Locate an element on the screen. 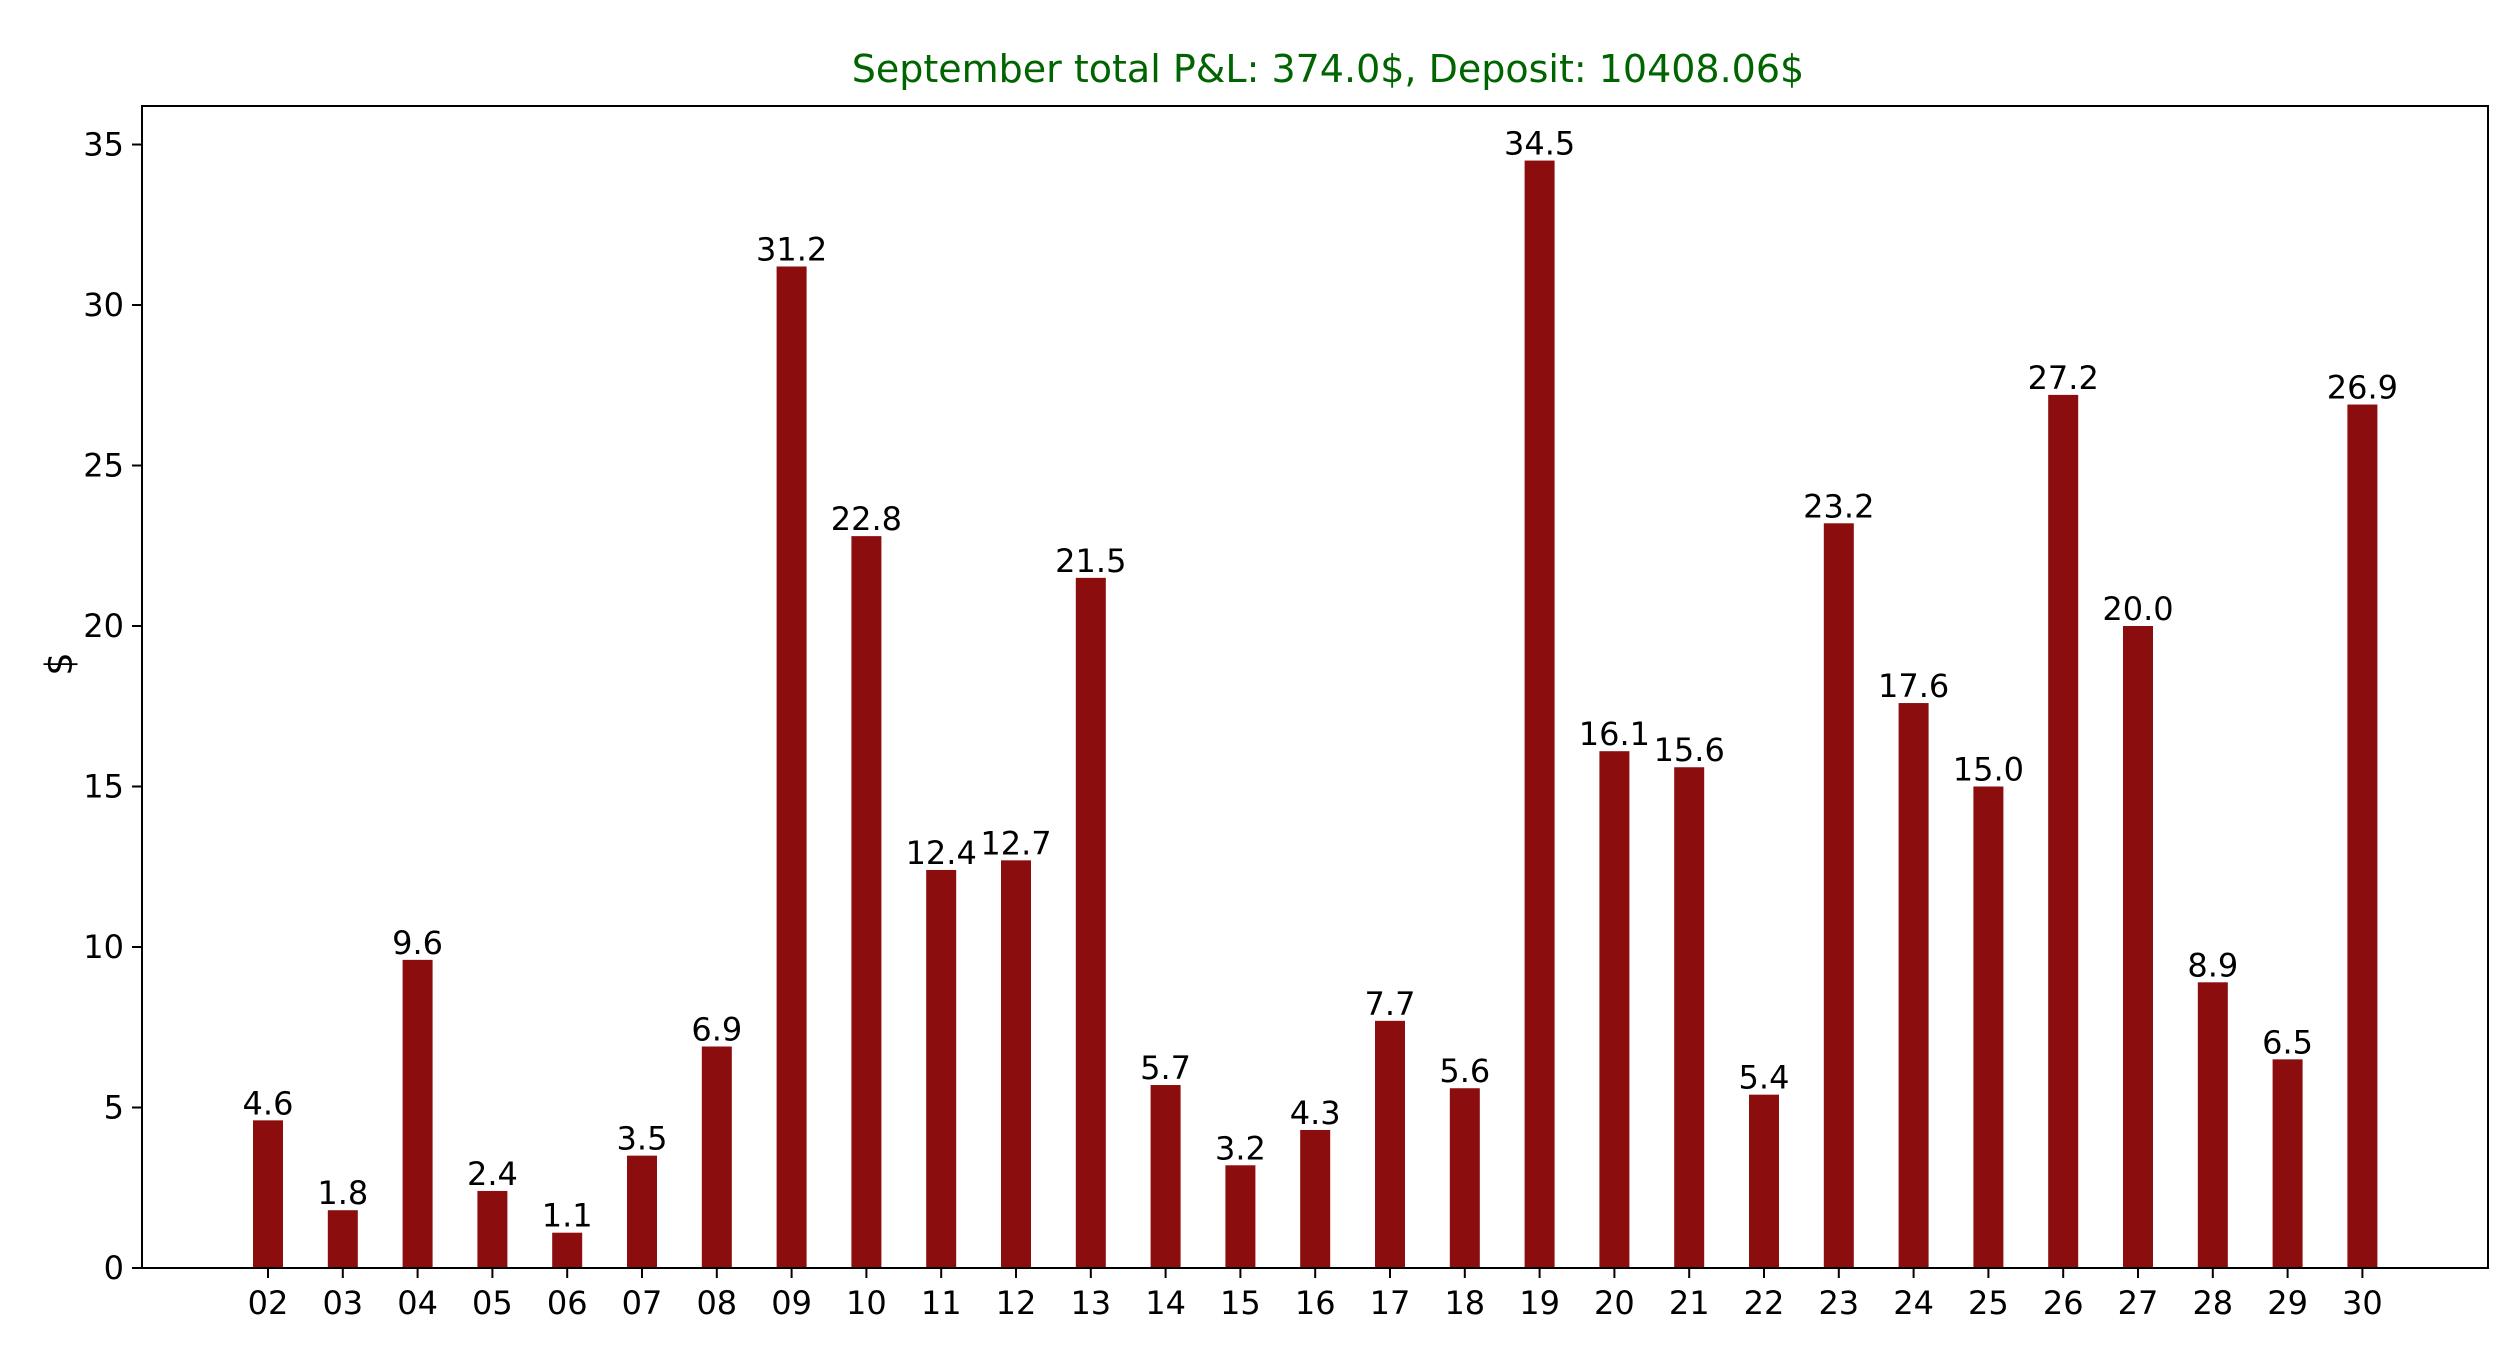  x-tick-label: 16 is located at coordinates (1315, 1303).